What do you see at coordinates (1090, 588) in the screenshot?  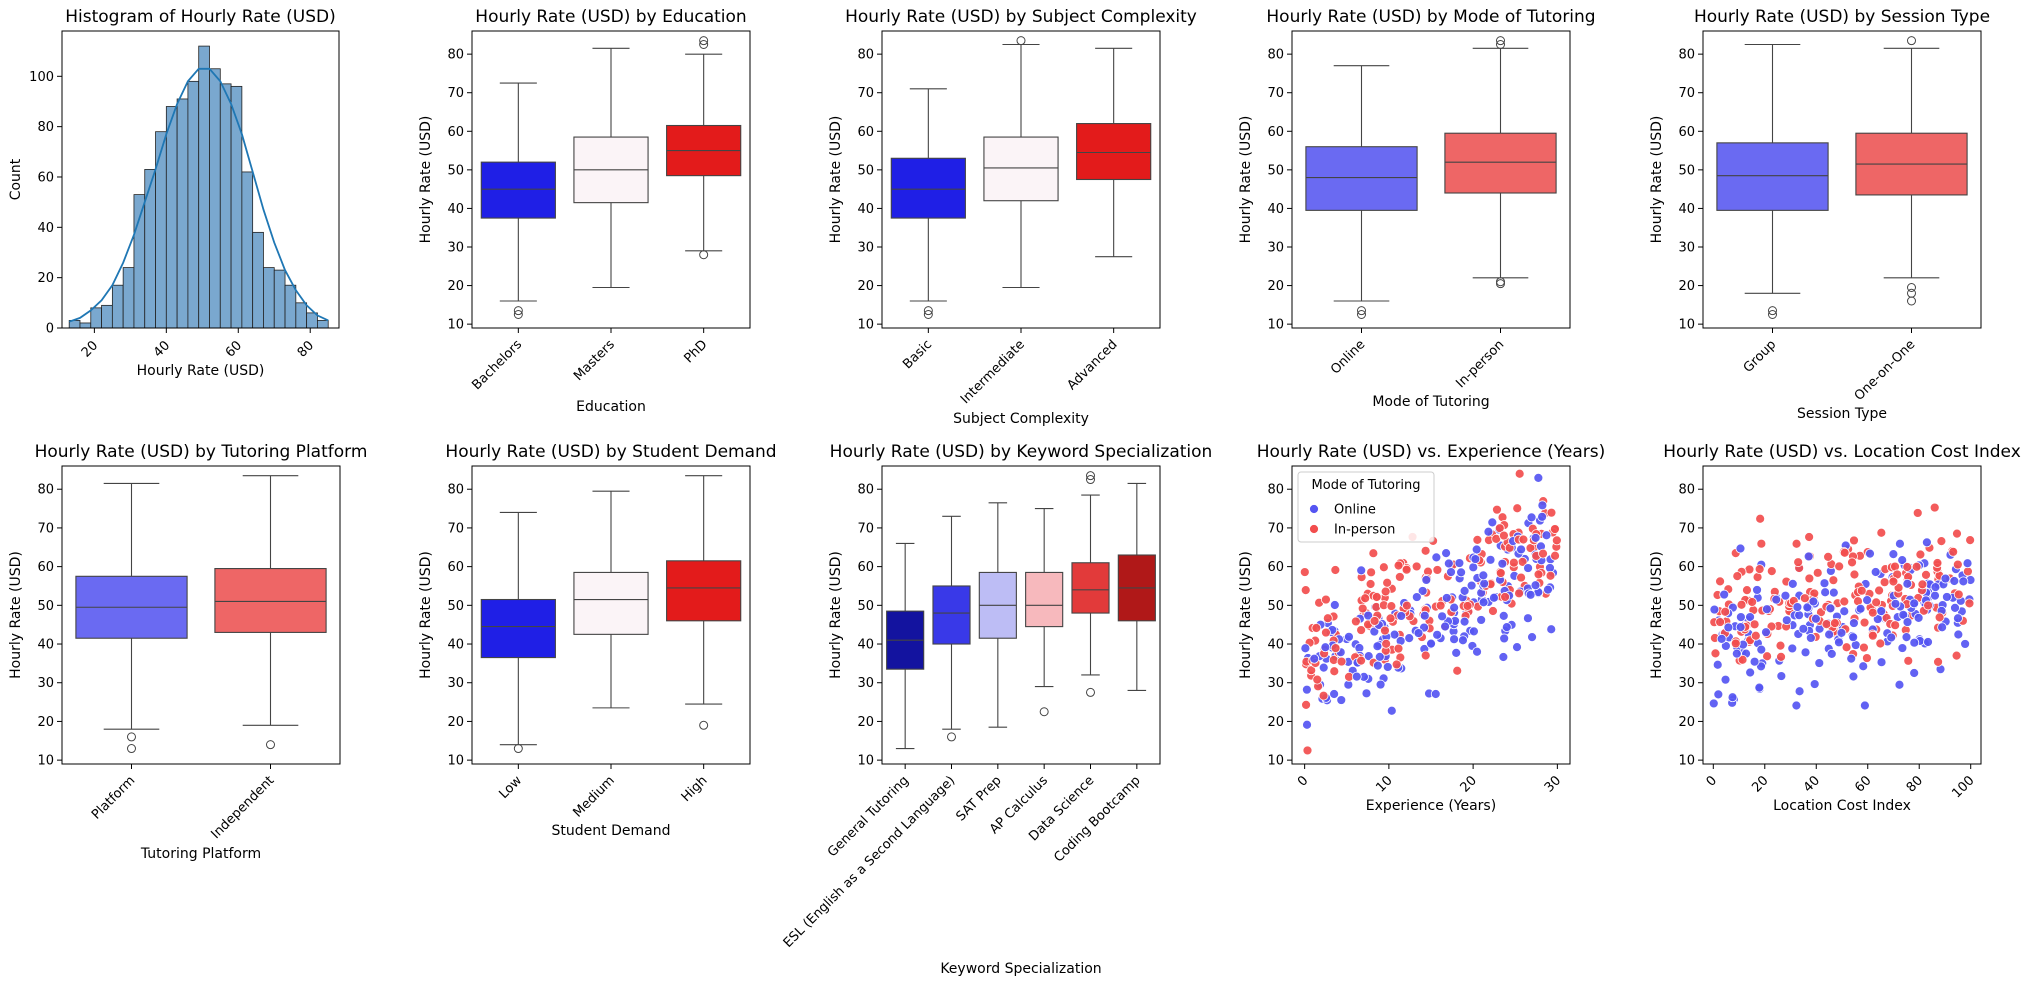 I see `keyword-box-data-science` at bounding box center [1090, 588].